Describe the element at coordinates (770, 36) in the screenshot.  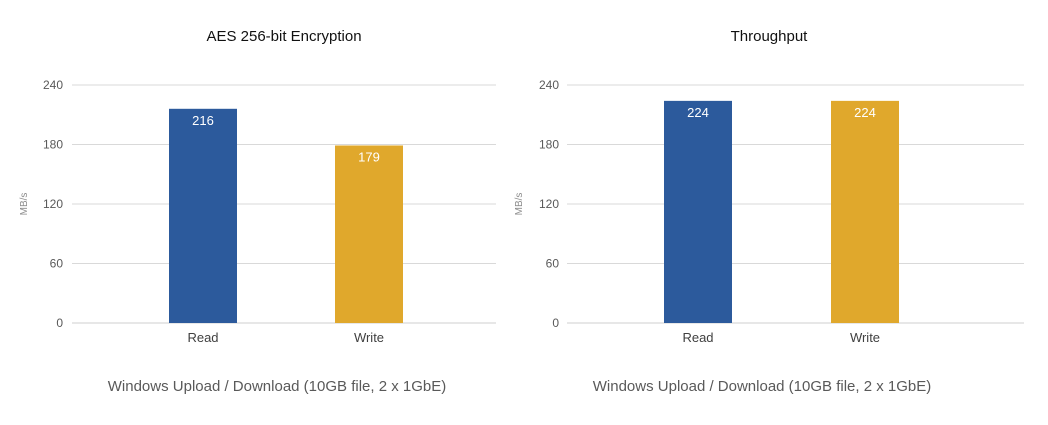
I see `chart-title: Throughput` at that location.